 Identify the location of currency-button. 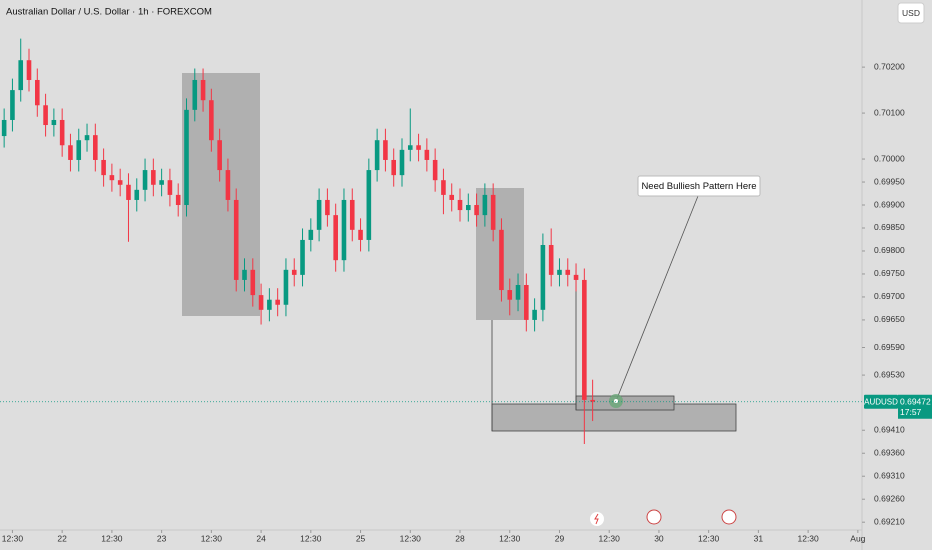
(911, 13).